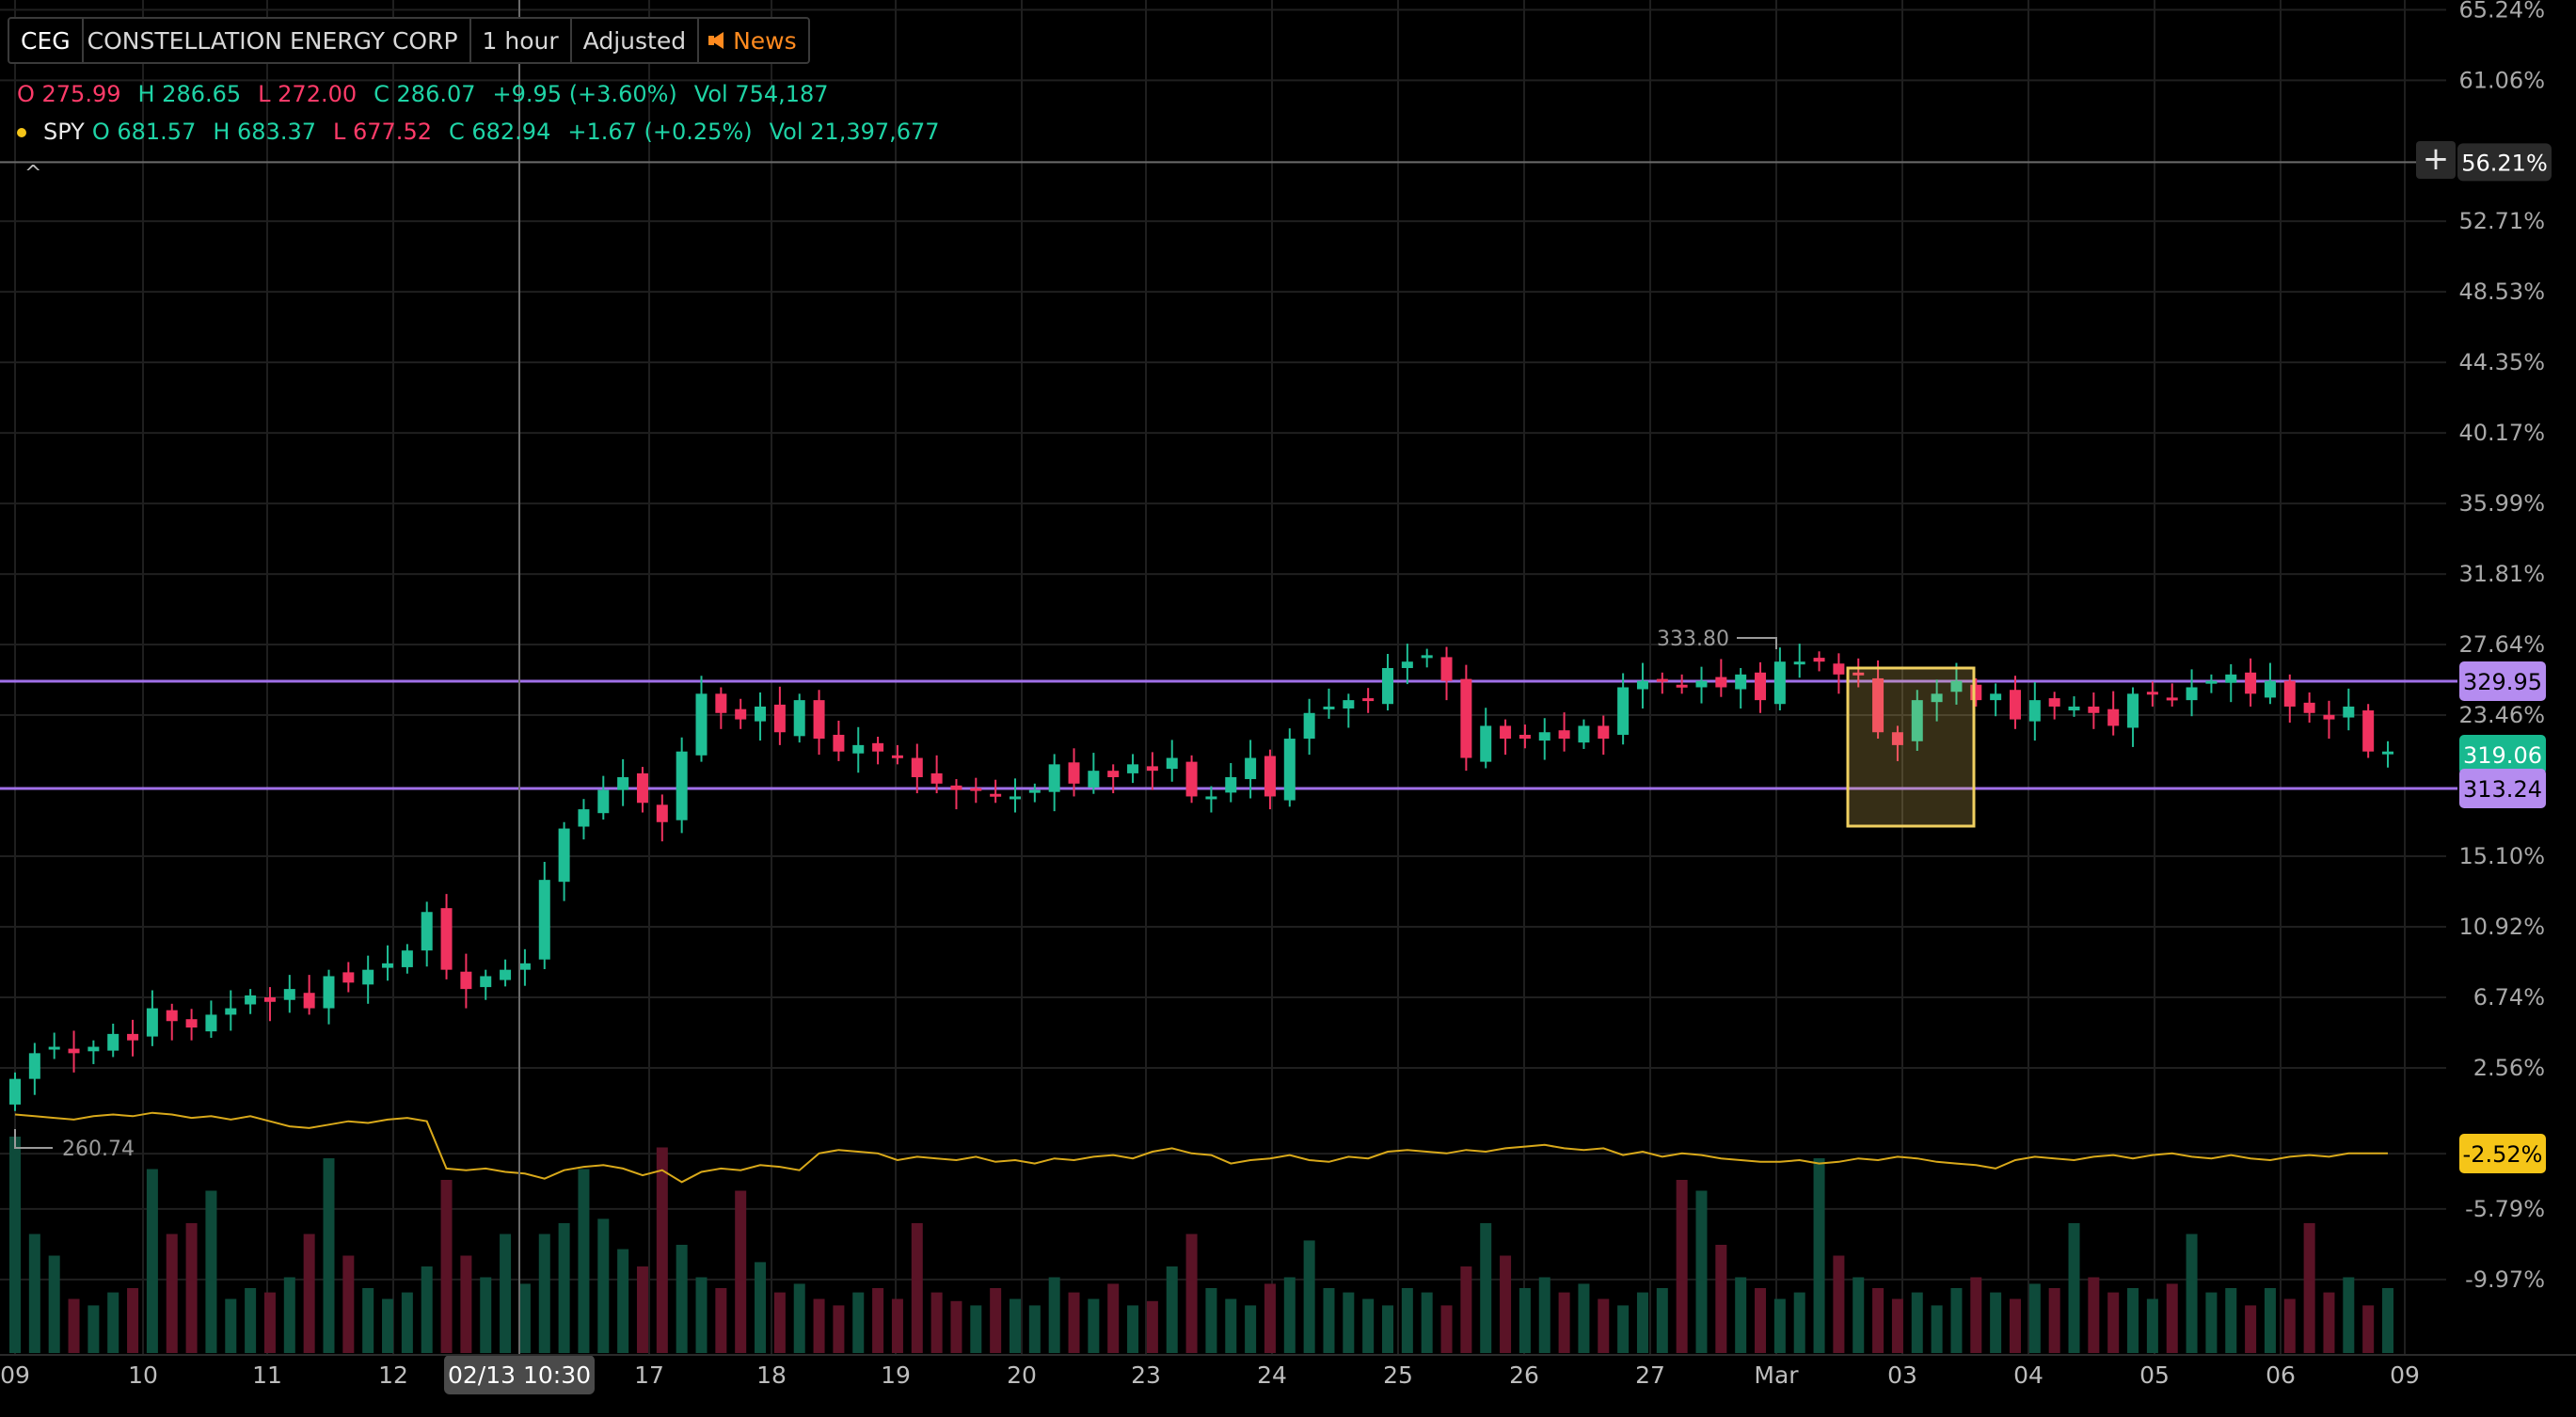 This screenshot has width=2576, height=1417. I want to click on add-alert-plus-button: +, so click(2436, 160).